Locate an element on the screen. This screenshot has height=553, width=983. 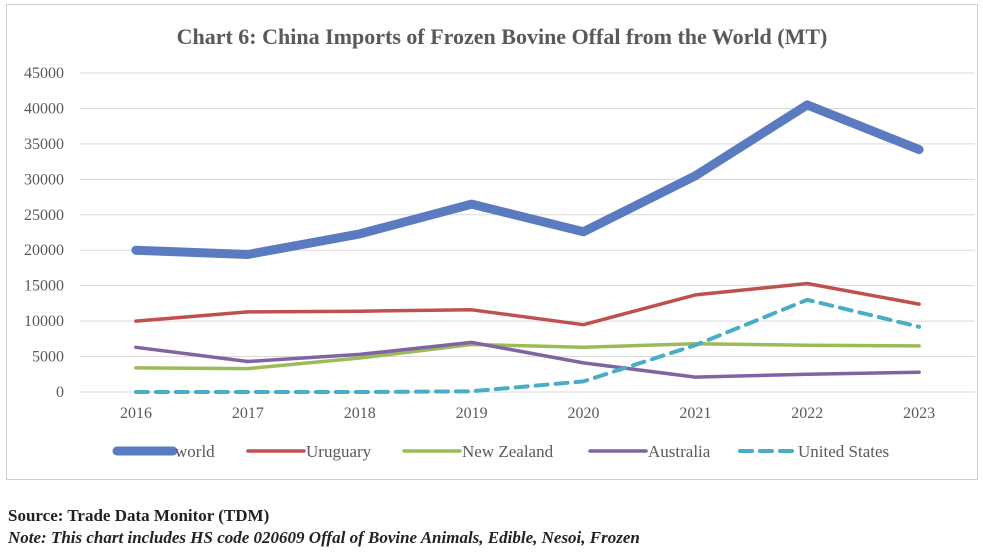
series-line-united-states is located at coordinates (527, 345).